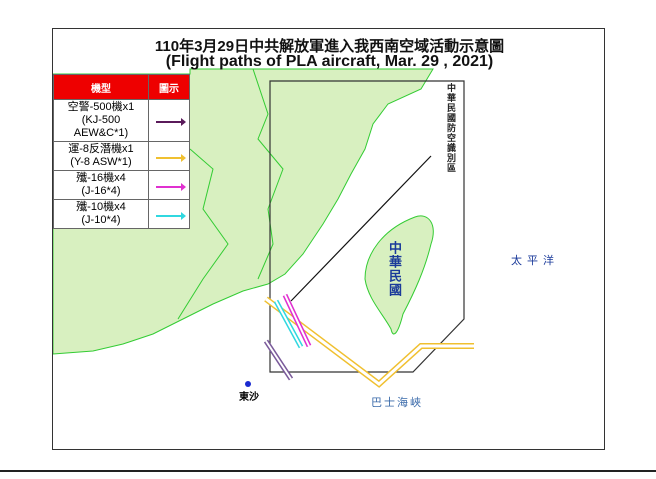 The image size is (656, 479). I want to click on legend-row: 空警-500機x1 (KJ-500 AEW&C*1), so click(122, 120).